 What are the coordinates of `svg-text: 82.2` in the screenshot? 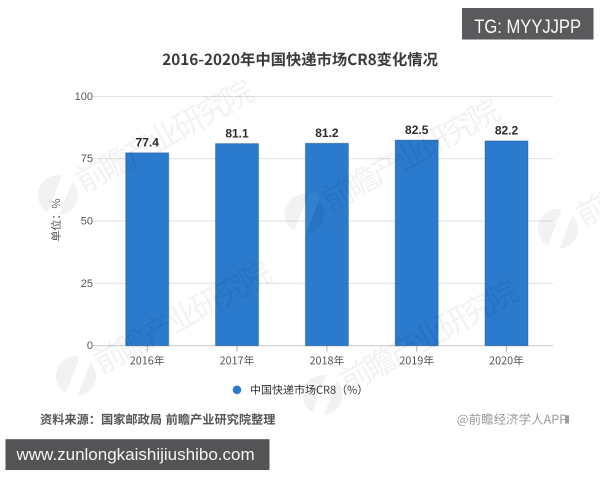 It's located at (507, 131).